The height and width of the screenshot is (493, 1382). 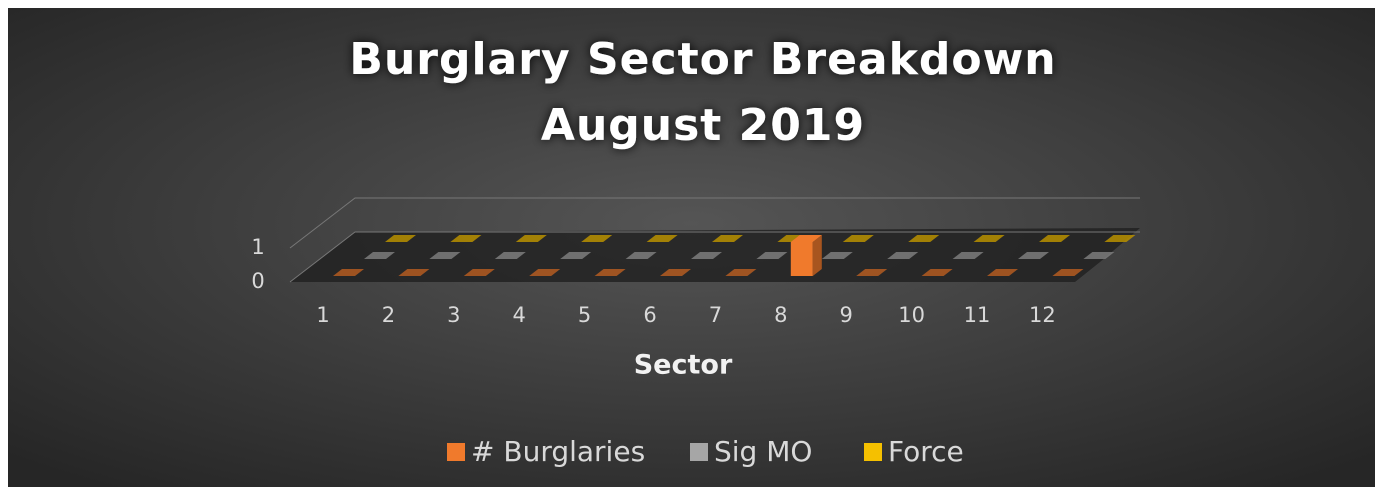 What do you see at coordinates (558, 451) in the screenshot?
I see `legend-label: # Burglaries` at bounding box center [558, 451].